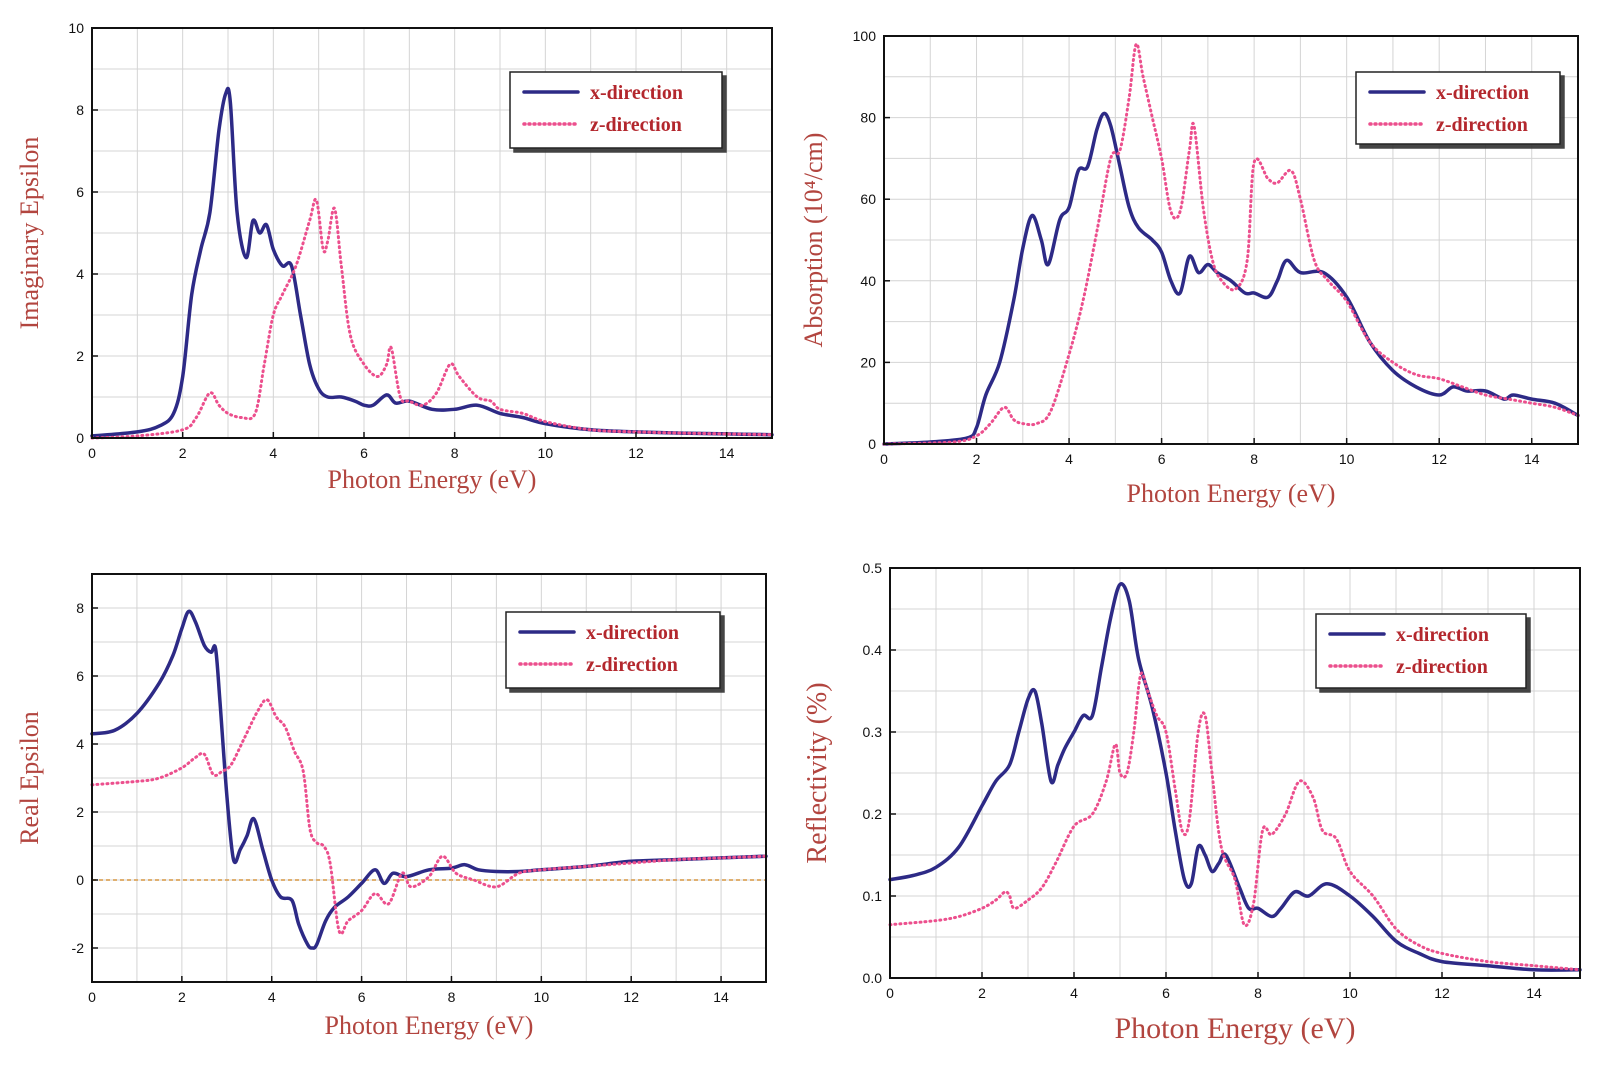 Image resolution: width=1600 pixels, height=1066 pixels. What do you see at coordinates (865, 36) in the screenshot?
I see `y-tick-label: 100` at bounding box center [865, 36].